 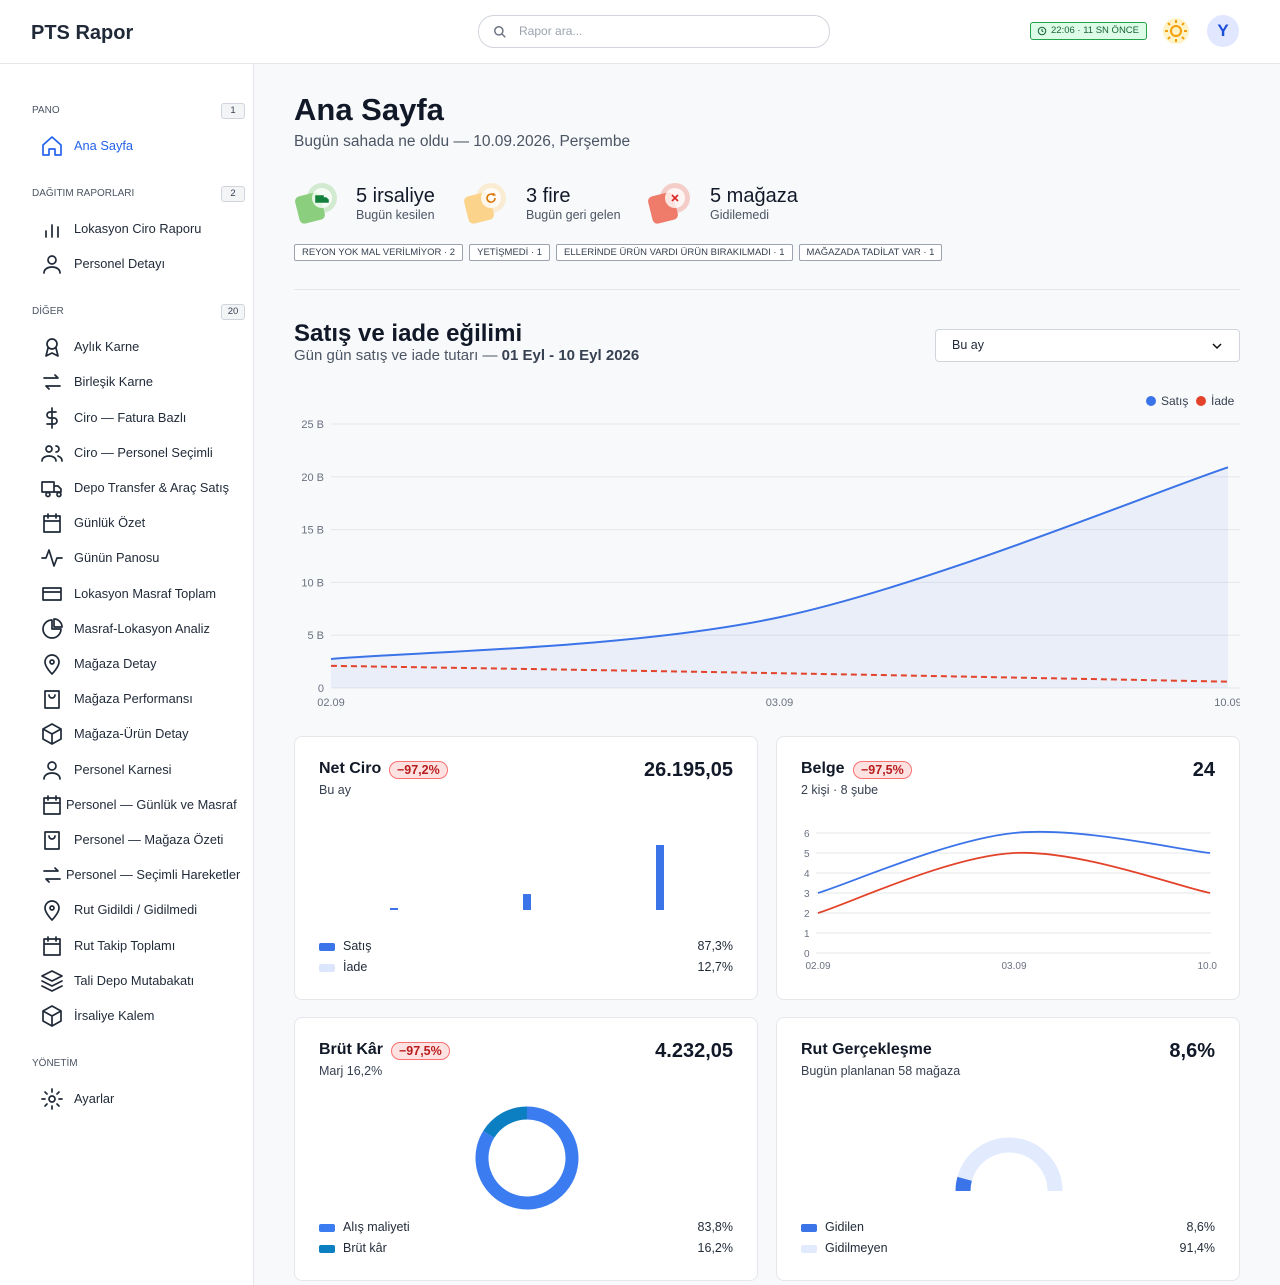 I want to click on sync-status: 22:06 · 11 SN ÖNCE, so click(x=1089, y=31).